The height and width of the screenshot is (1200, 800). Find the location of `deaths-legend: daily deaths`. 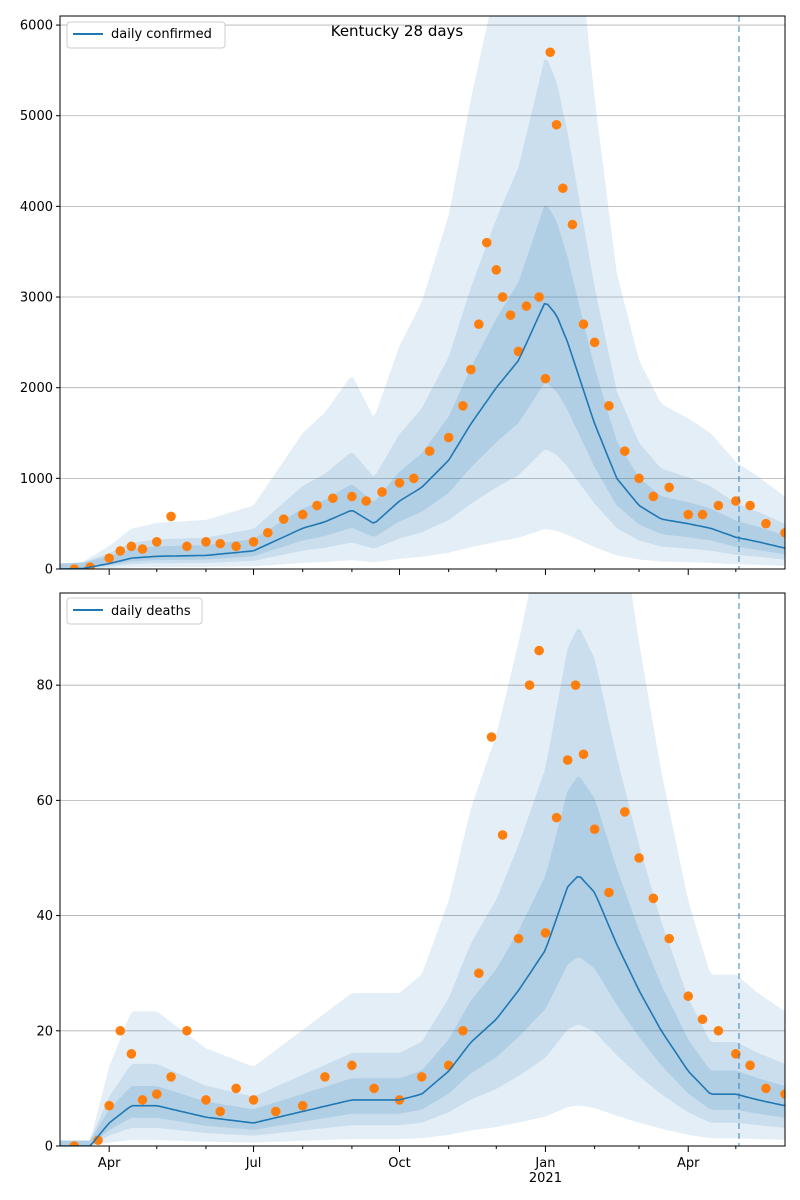

deaths-legend: daily deaths is located at coordinates (134, 611).